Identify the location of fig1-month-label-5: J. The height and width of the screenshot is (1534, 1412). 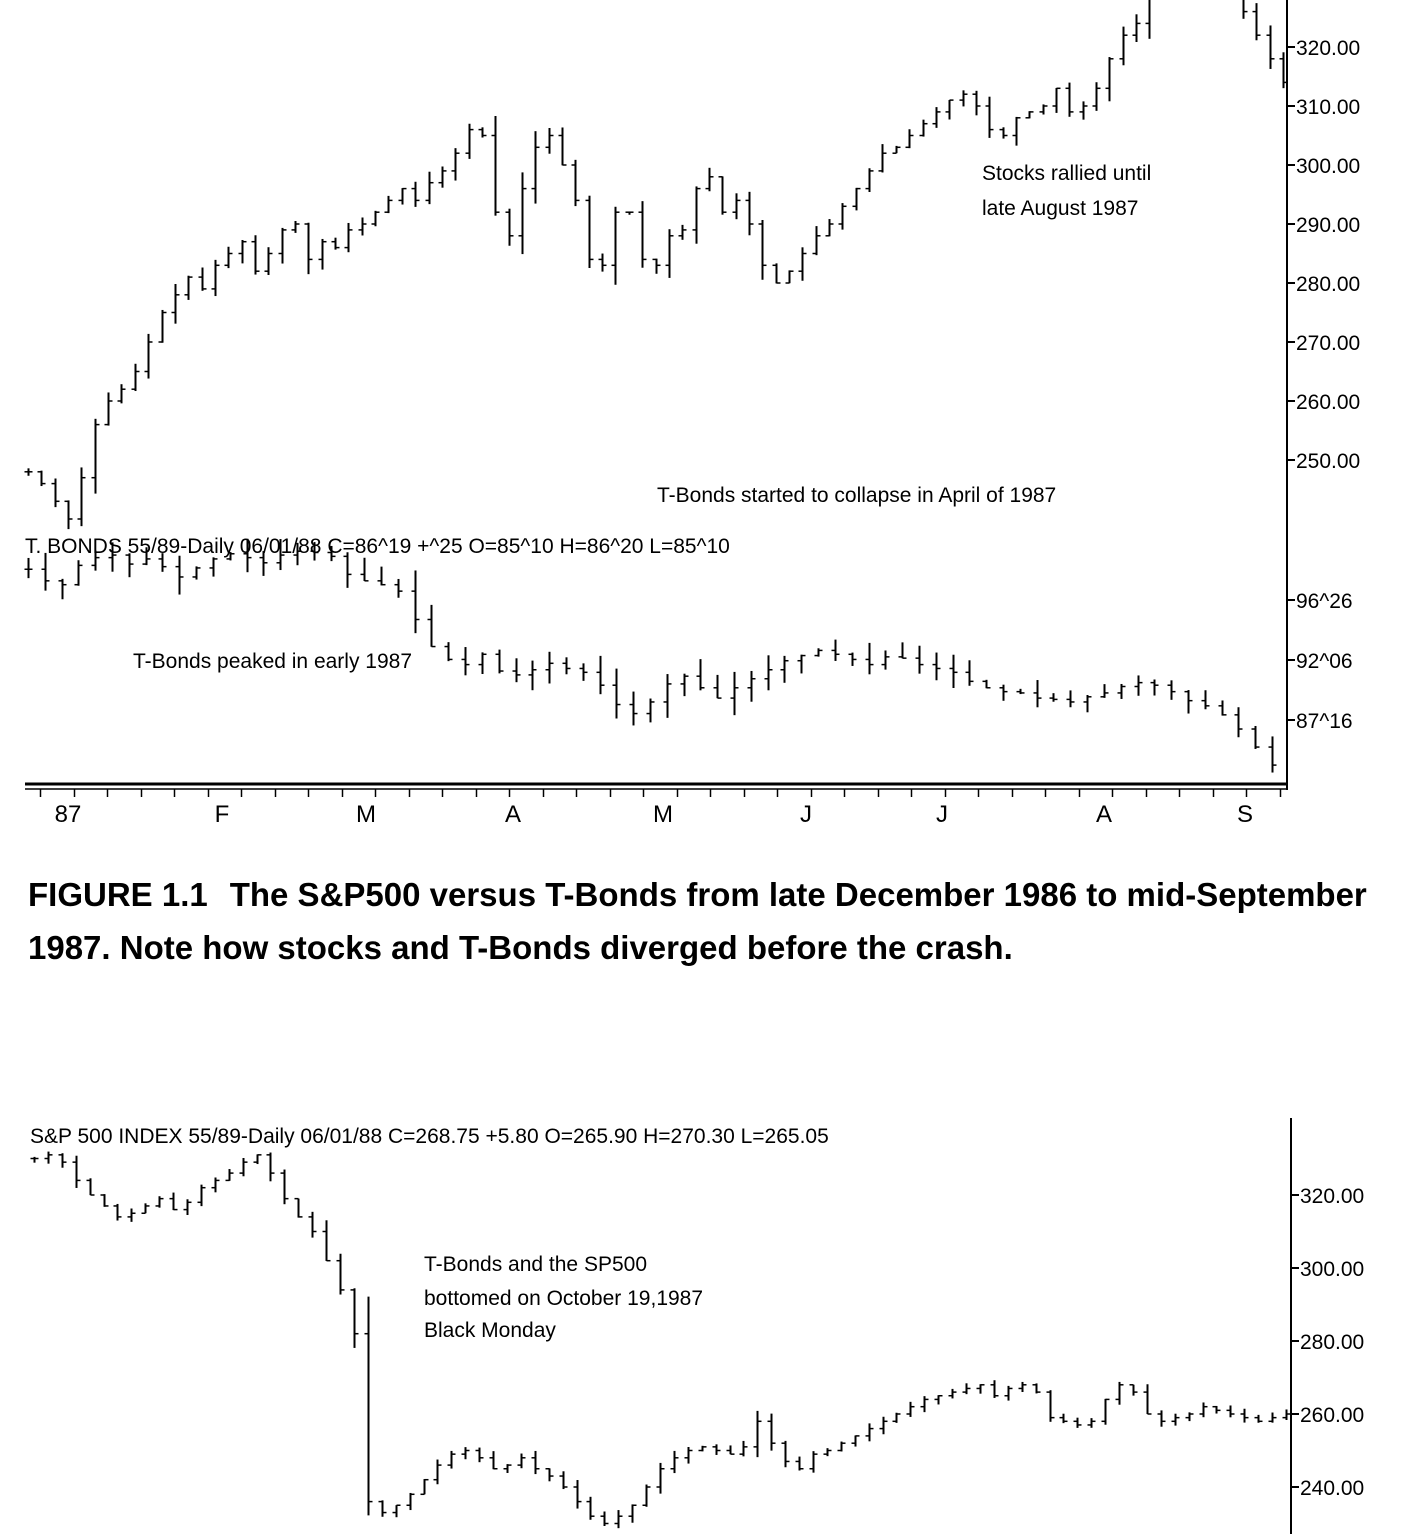
(806, 814).